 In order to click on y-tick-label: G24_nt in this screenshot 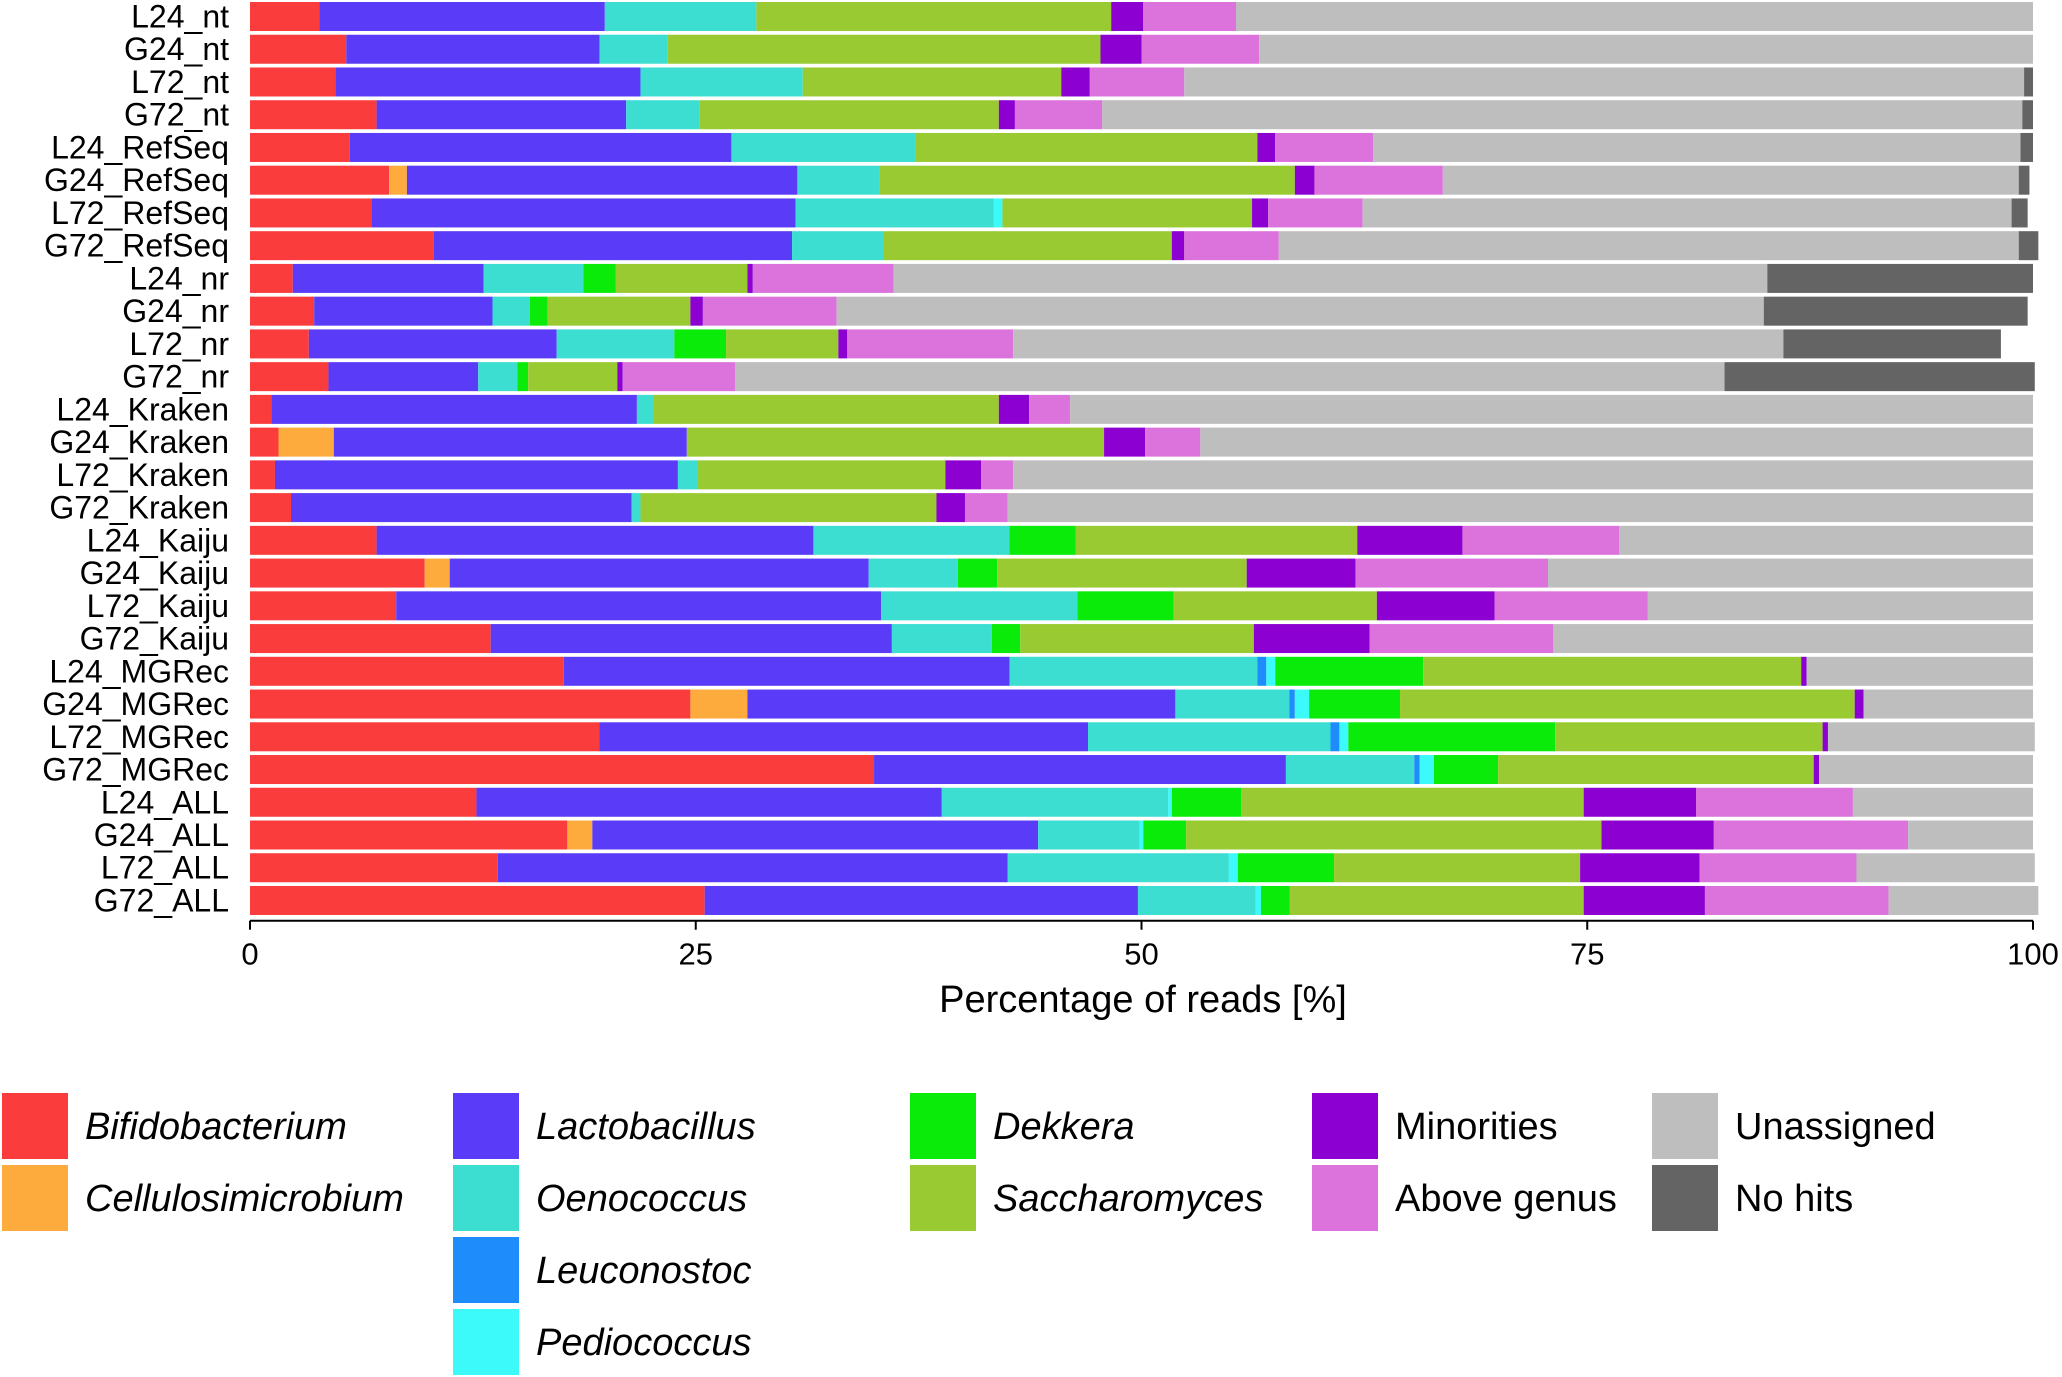, I will do `click(176, 49)`.